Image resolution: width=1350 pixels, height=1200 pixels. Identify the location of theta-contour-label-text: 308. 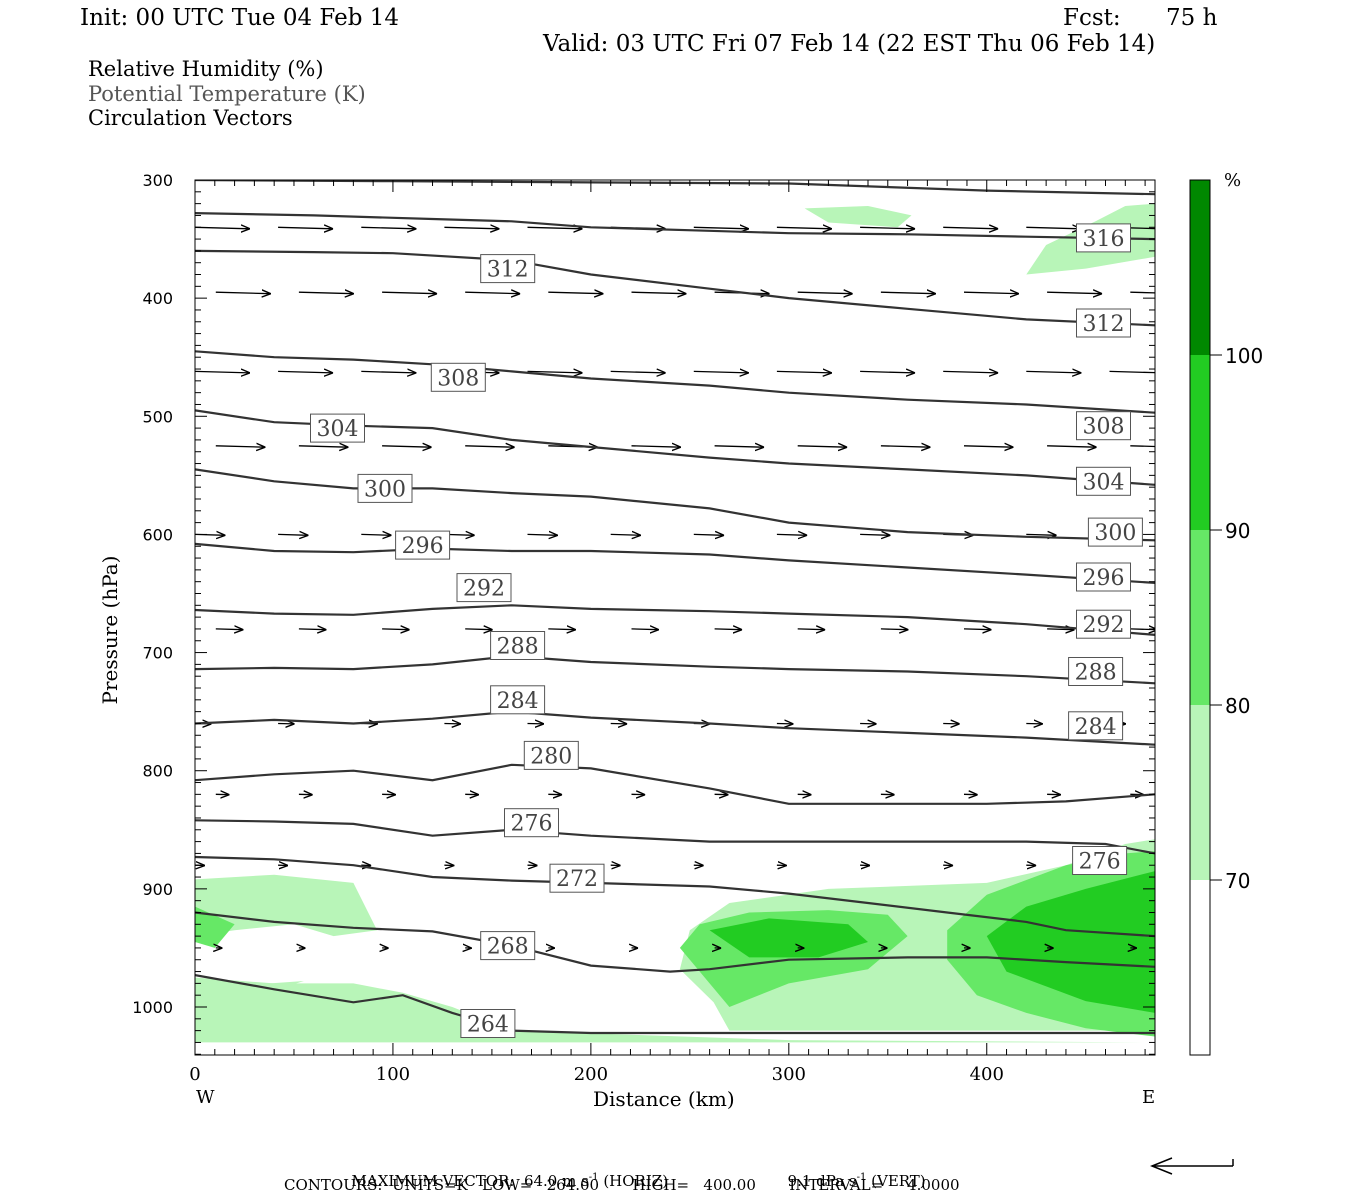
(458, 378).